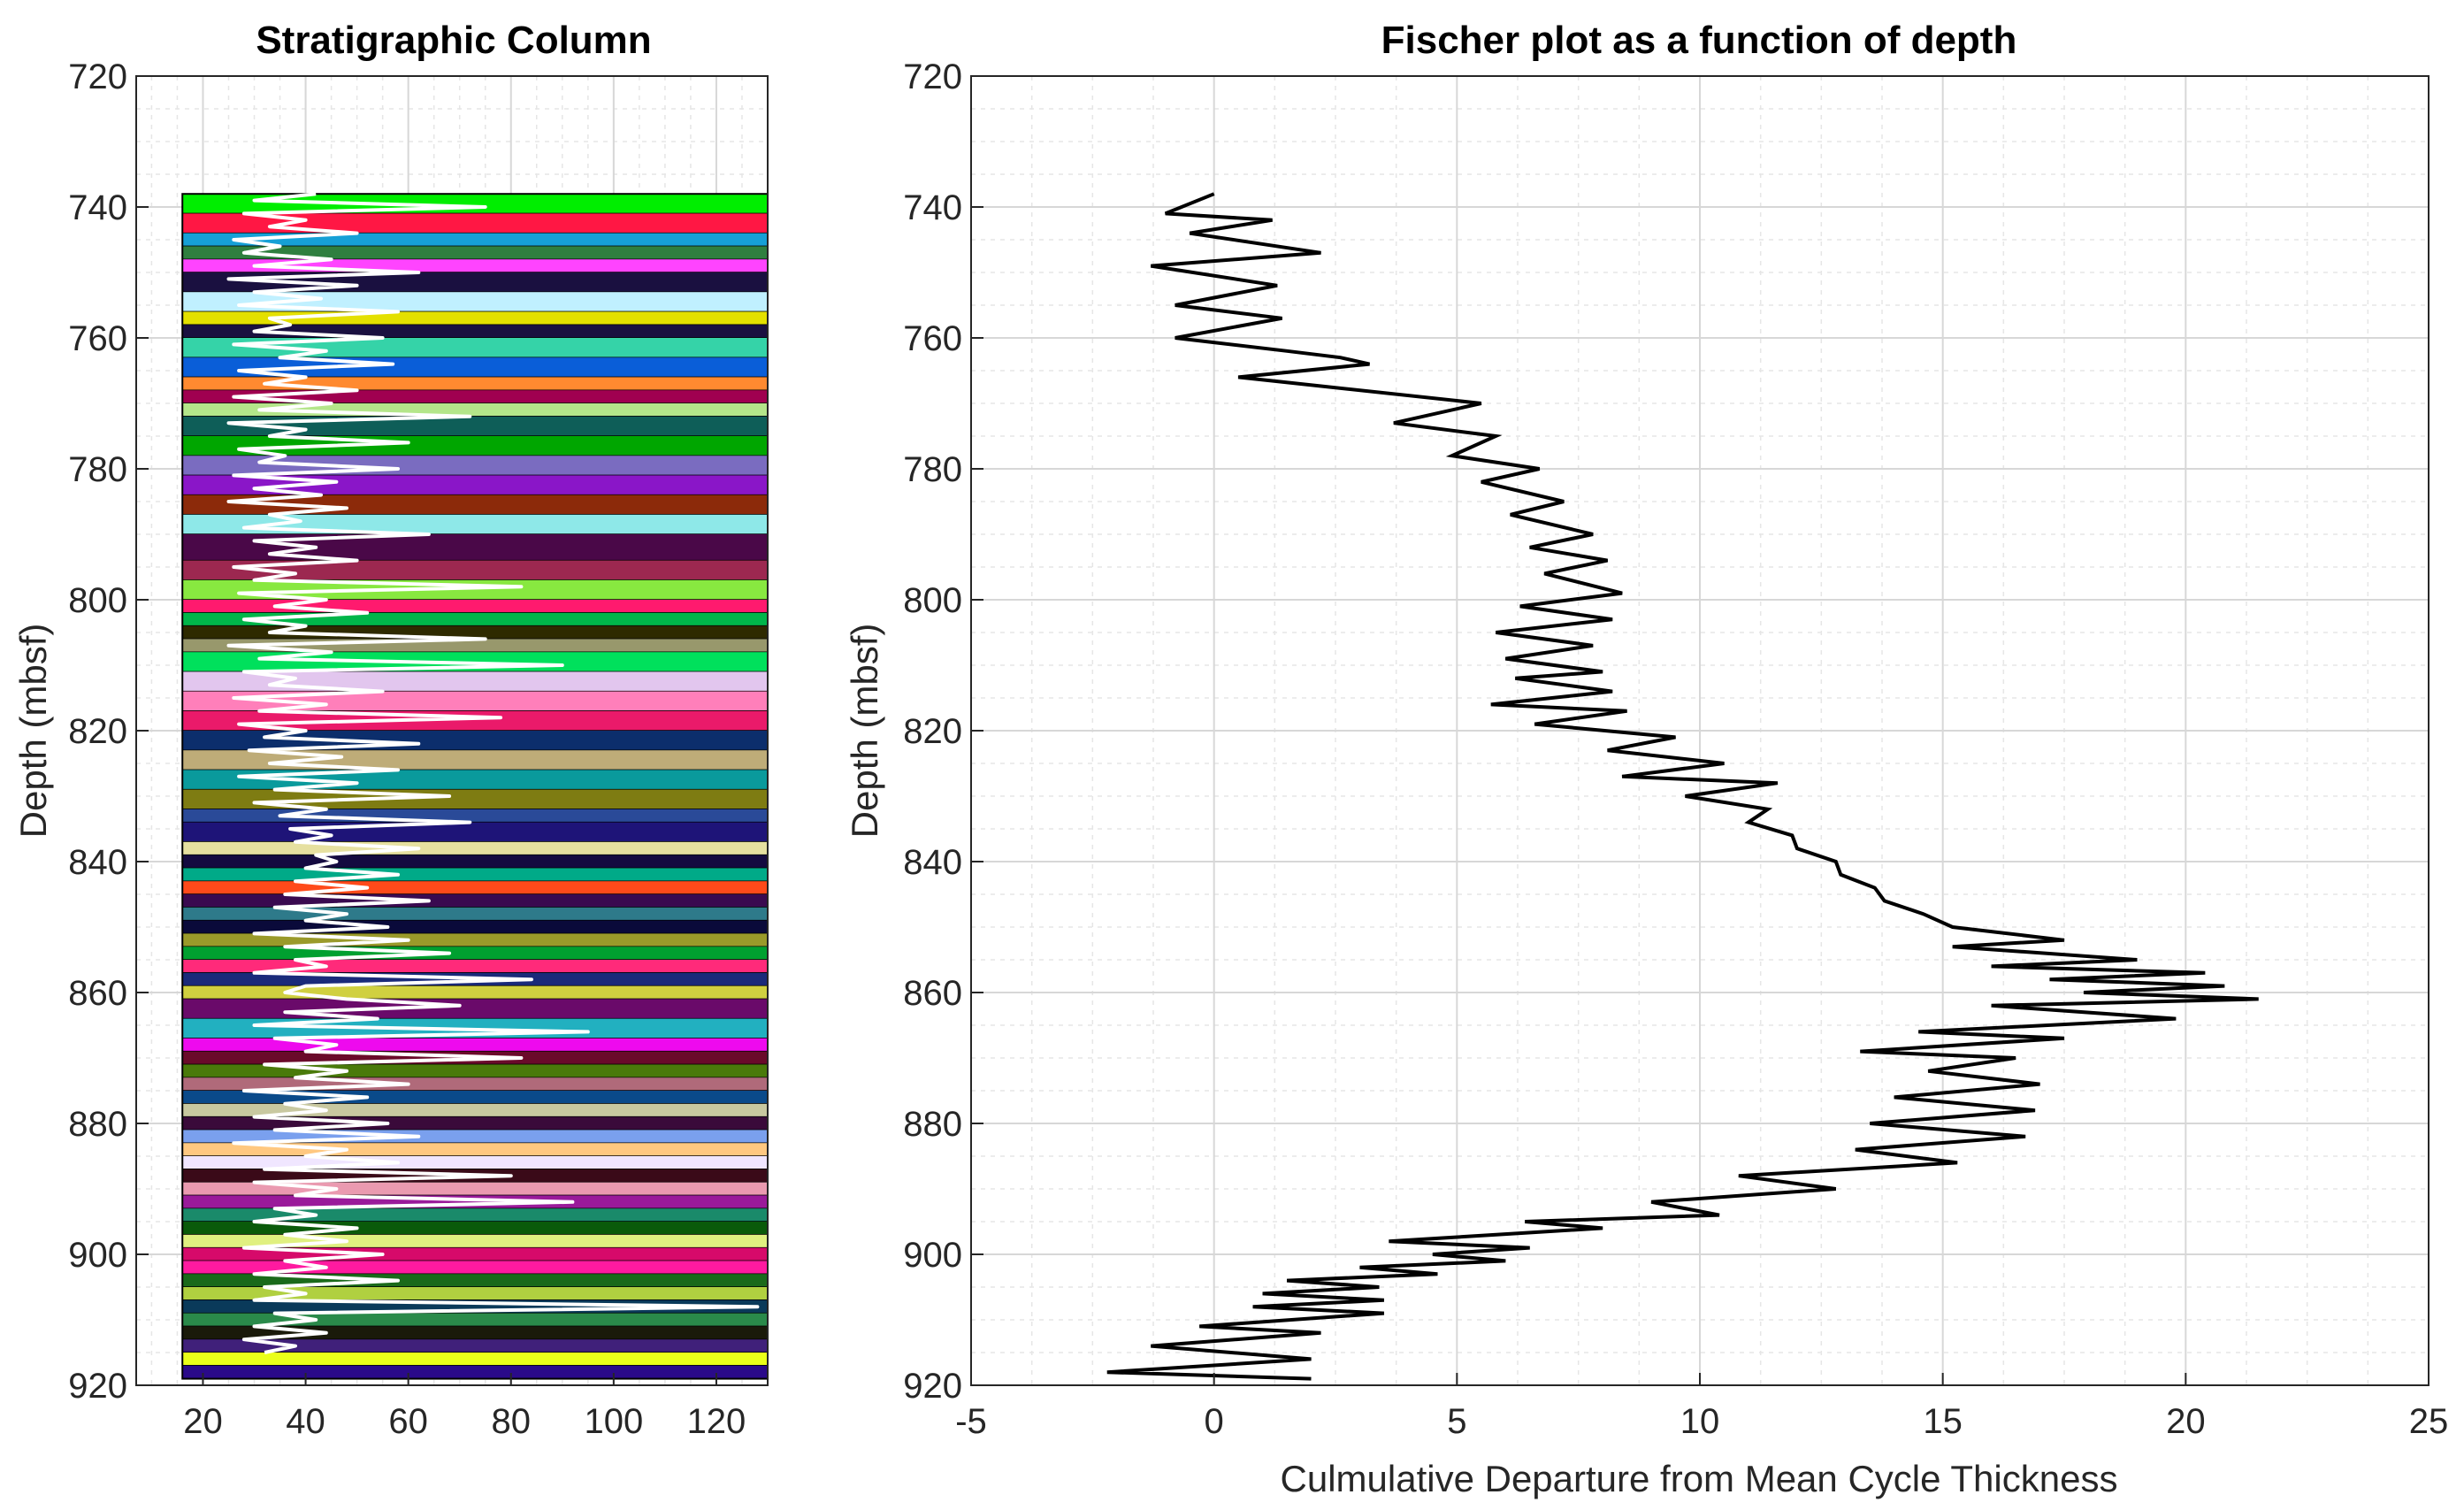 The image size is (2464, 1510). What do you see at coordinates (408, 1421) in the screenshot?
I see `left-x-tick-label: 60` at bounding box center [408, 1421].